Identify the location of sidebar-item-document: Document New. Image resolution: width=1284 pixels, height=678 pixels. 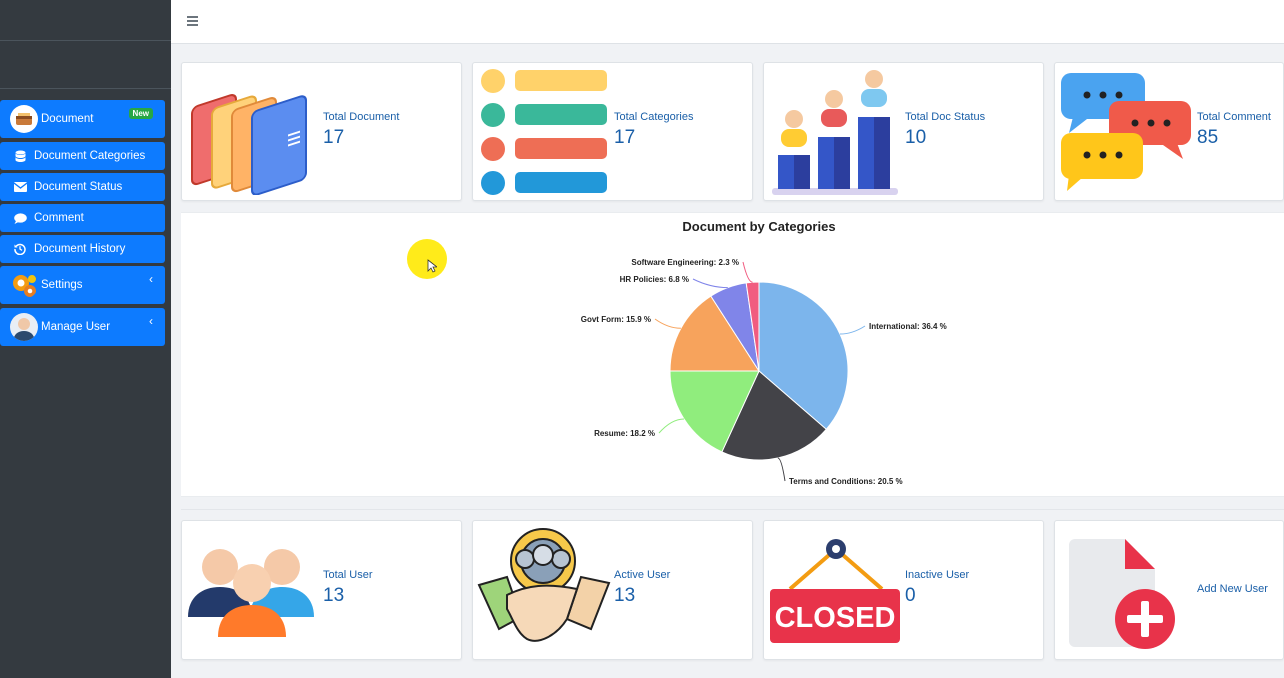
(82, 119).